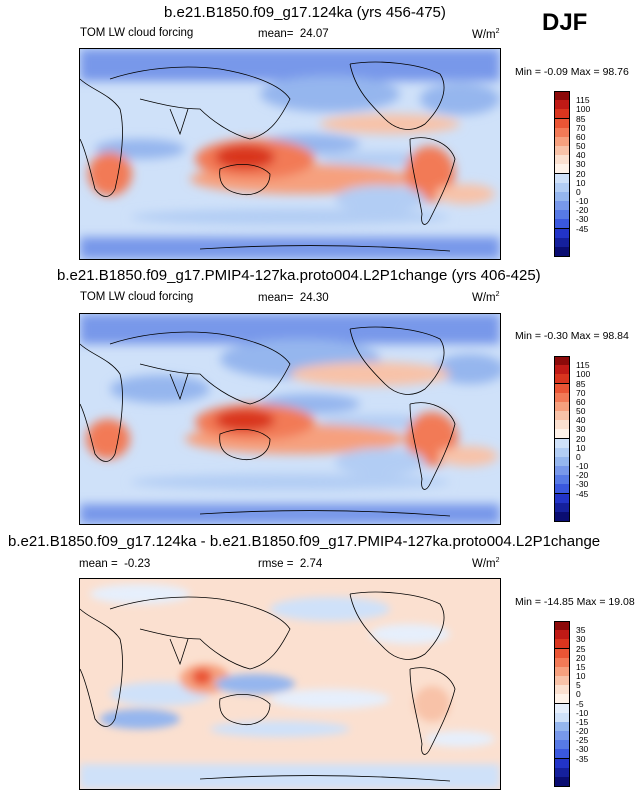 The width and height of the screenshot is (644, 798). What do you see at coordinates (581, 648) in the screenshot?
I see `colorbar-label: 25` at bounding box center [581, 648].